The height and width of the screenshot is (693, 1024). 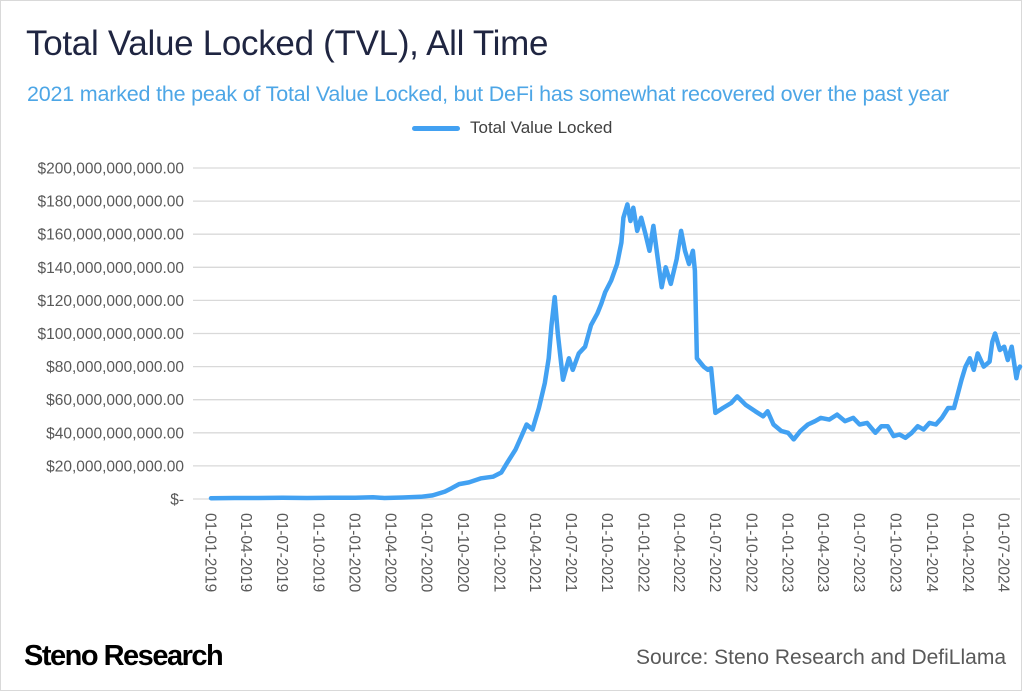 What do you see at coordinates (678, 552) in the screenshot?
I see `x-tick-label: 01-04-2022` at bounding box center [678, 552].